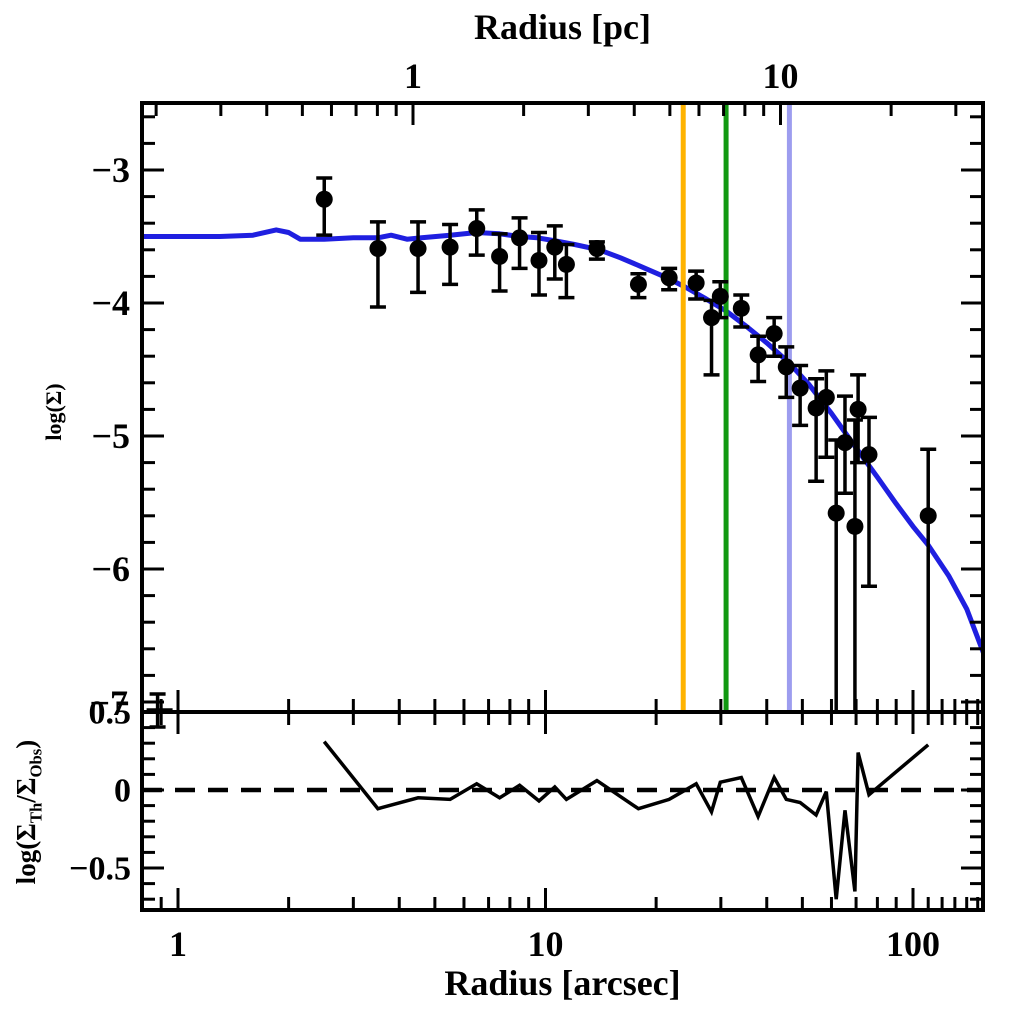  Describe the element at coordinates (626, 820) in the screenshot. I see `residual-curve` at that location.